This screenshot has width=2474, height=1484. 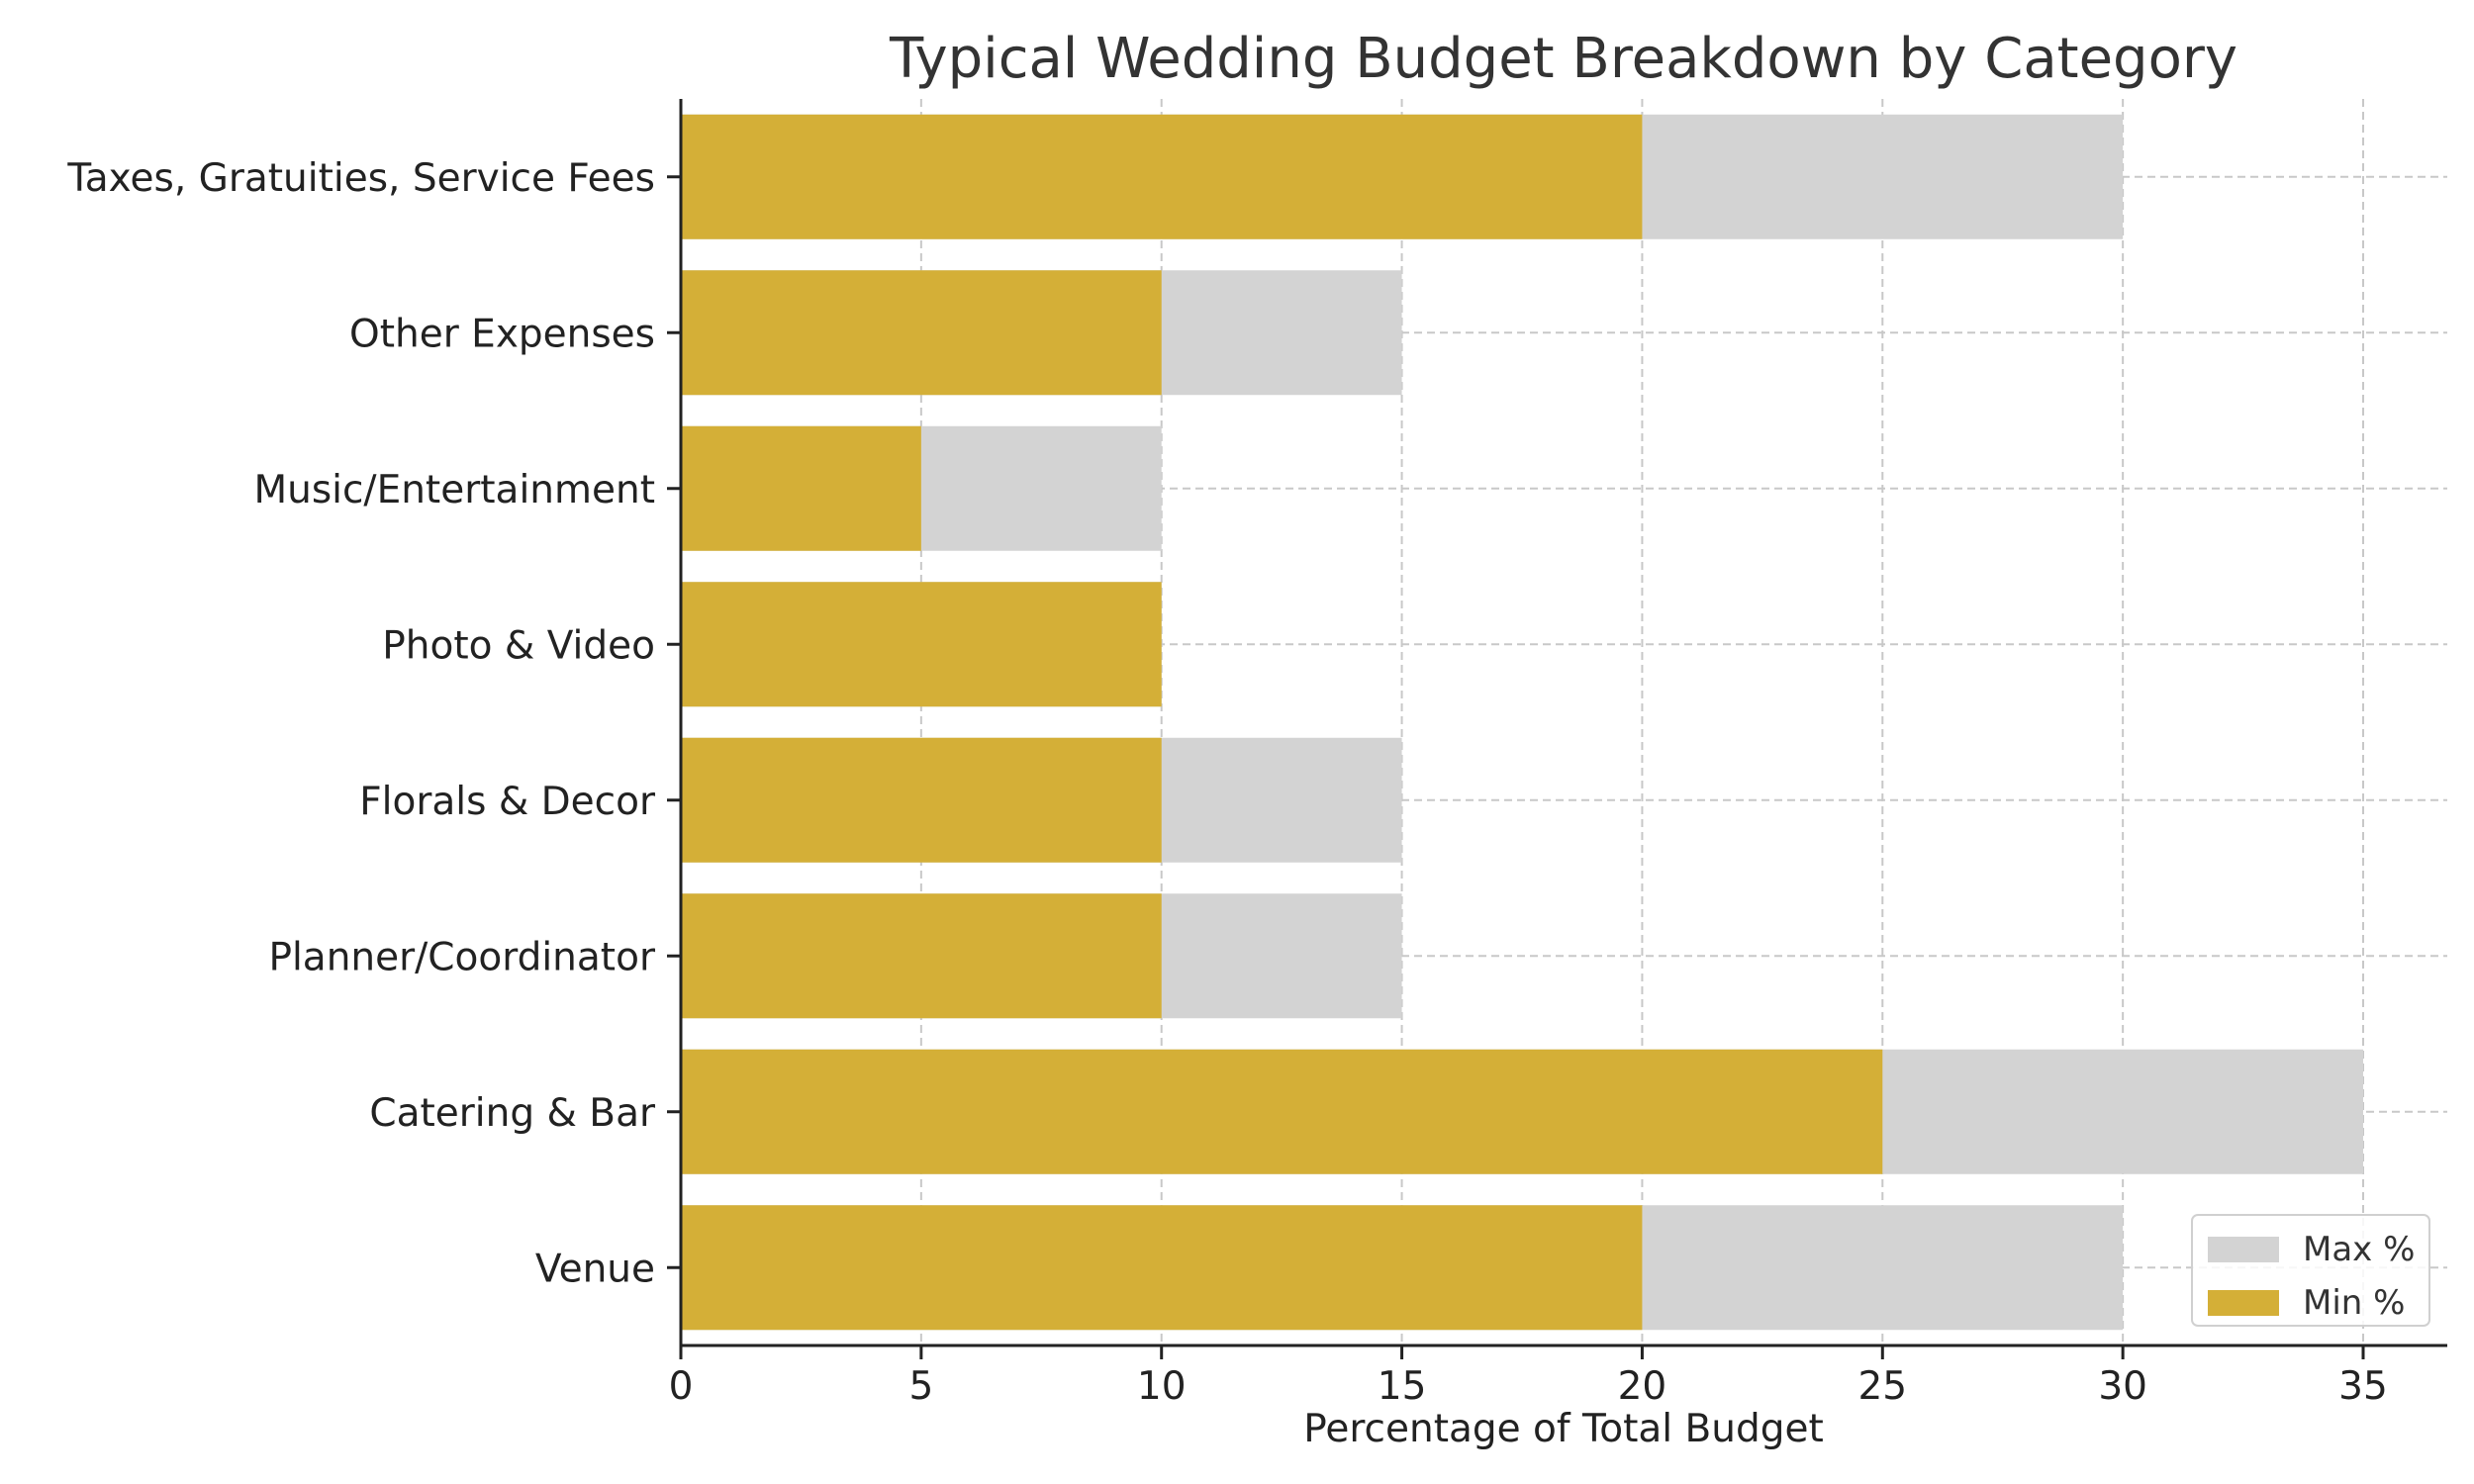 What do you see at coordinates (507, 802) in the screenshot?
I see `y-tick-label: Florals & Decor` at bounding box center [507, 802].